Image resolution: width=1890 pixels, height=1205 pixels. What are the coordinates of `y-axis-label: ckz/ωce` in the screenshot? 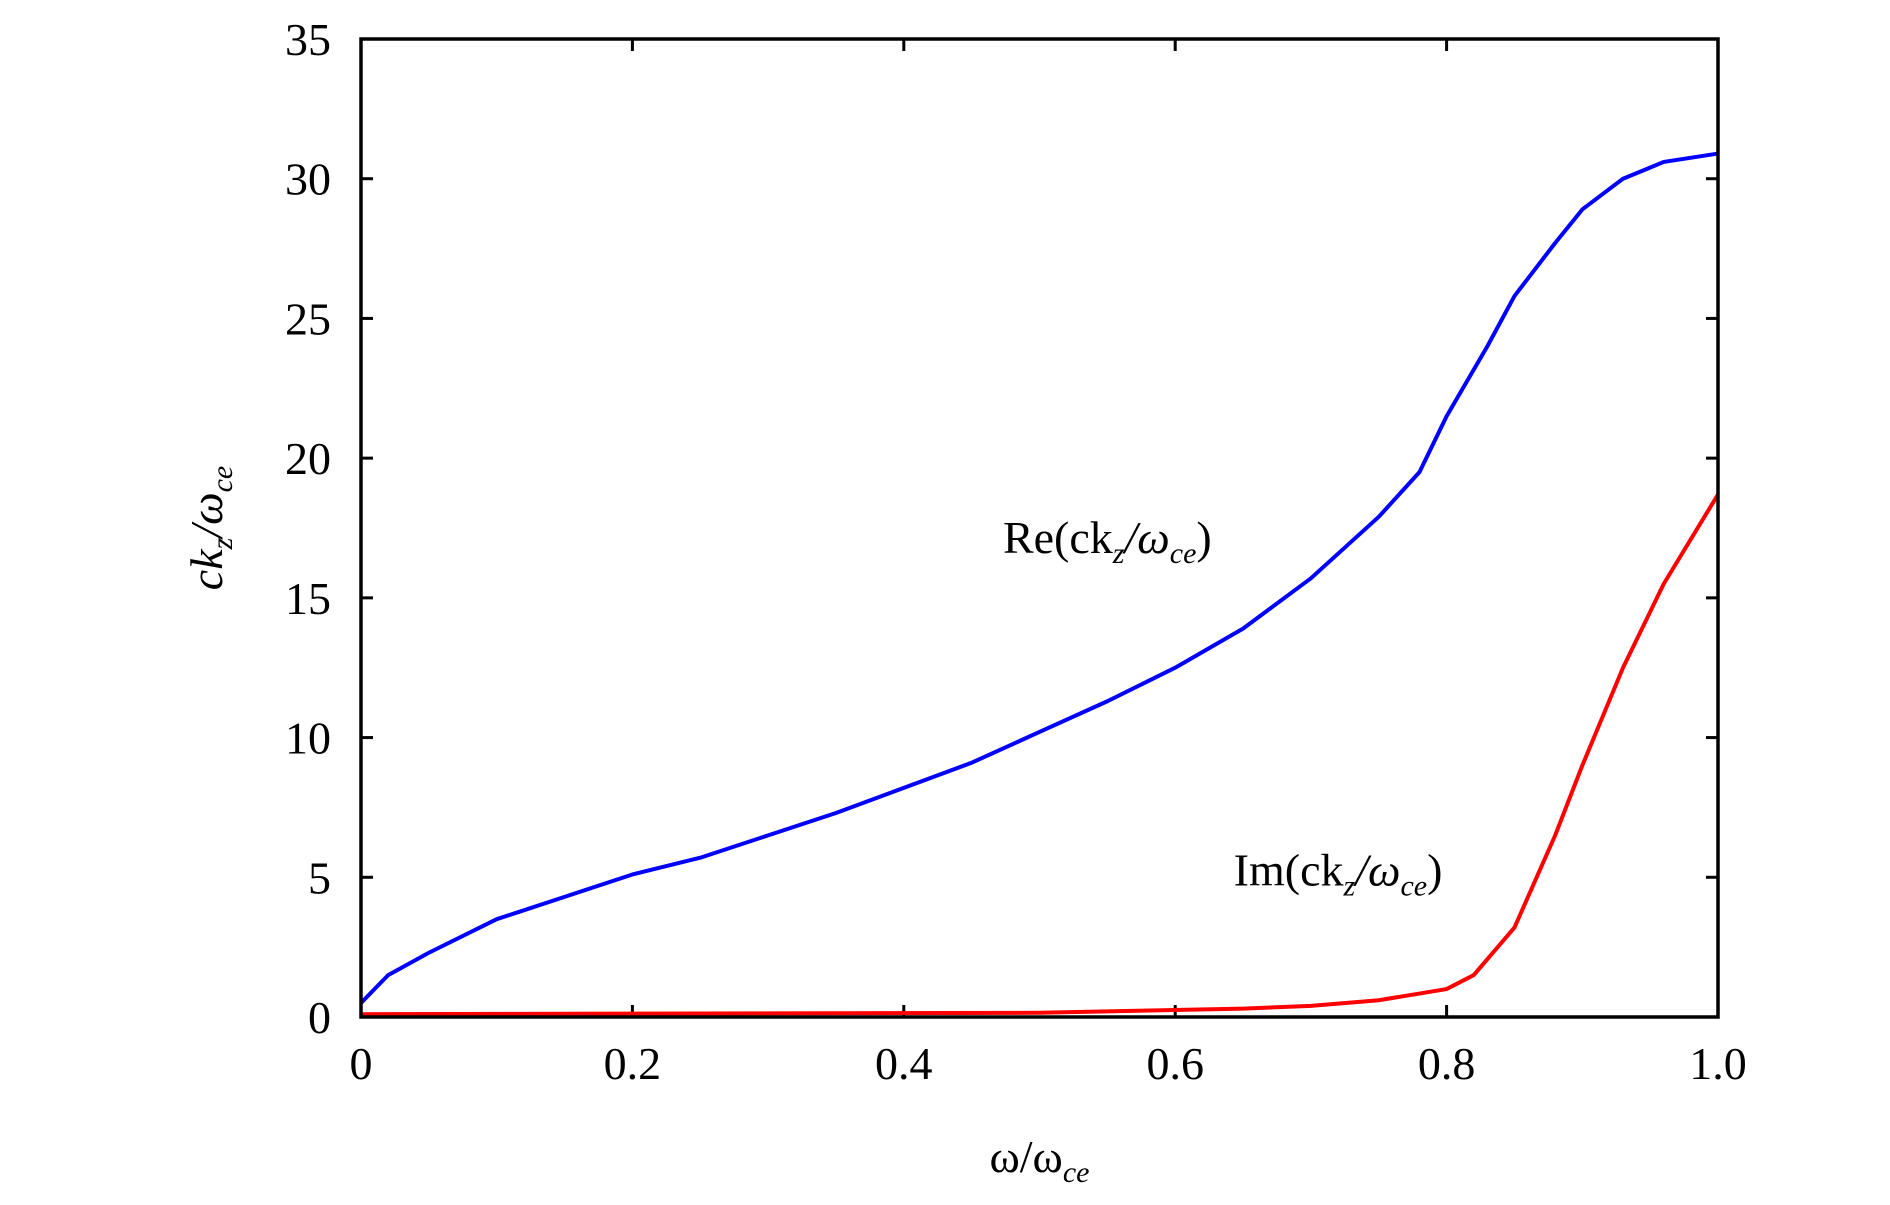 It's located at (210, 528).